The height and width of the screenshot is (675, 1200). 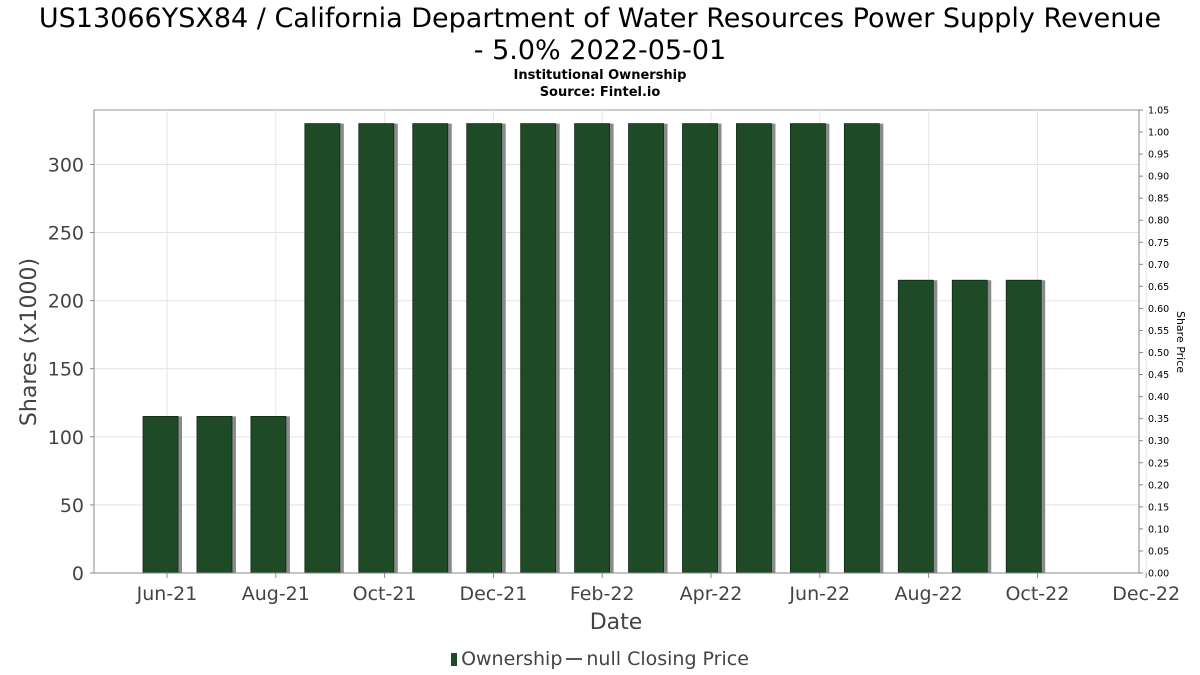 What do you see at coordinates (1180, 342) in the screenshot?
I see `y2-axis-label: Share Price` at bounding box center [1180, 342].